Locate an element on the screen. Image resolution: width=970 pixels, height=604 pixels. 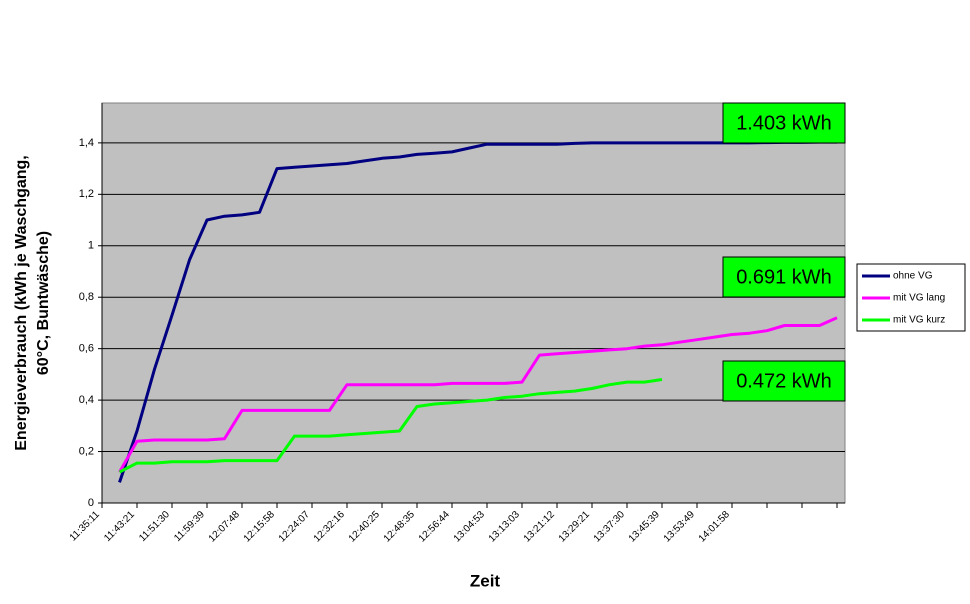
legend-label: ohne VG is located at coordinates (913, 276).